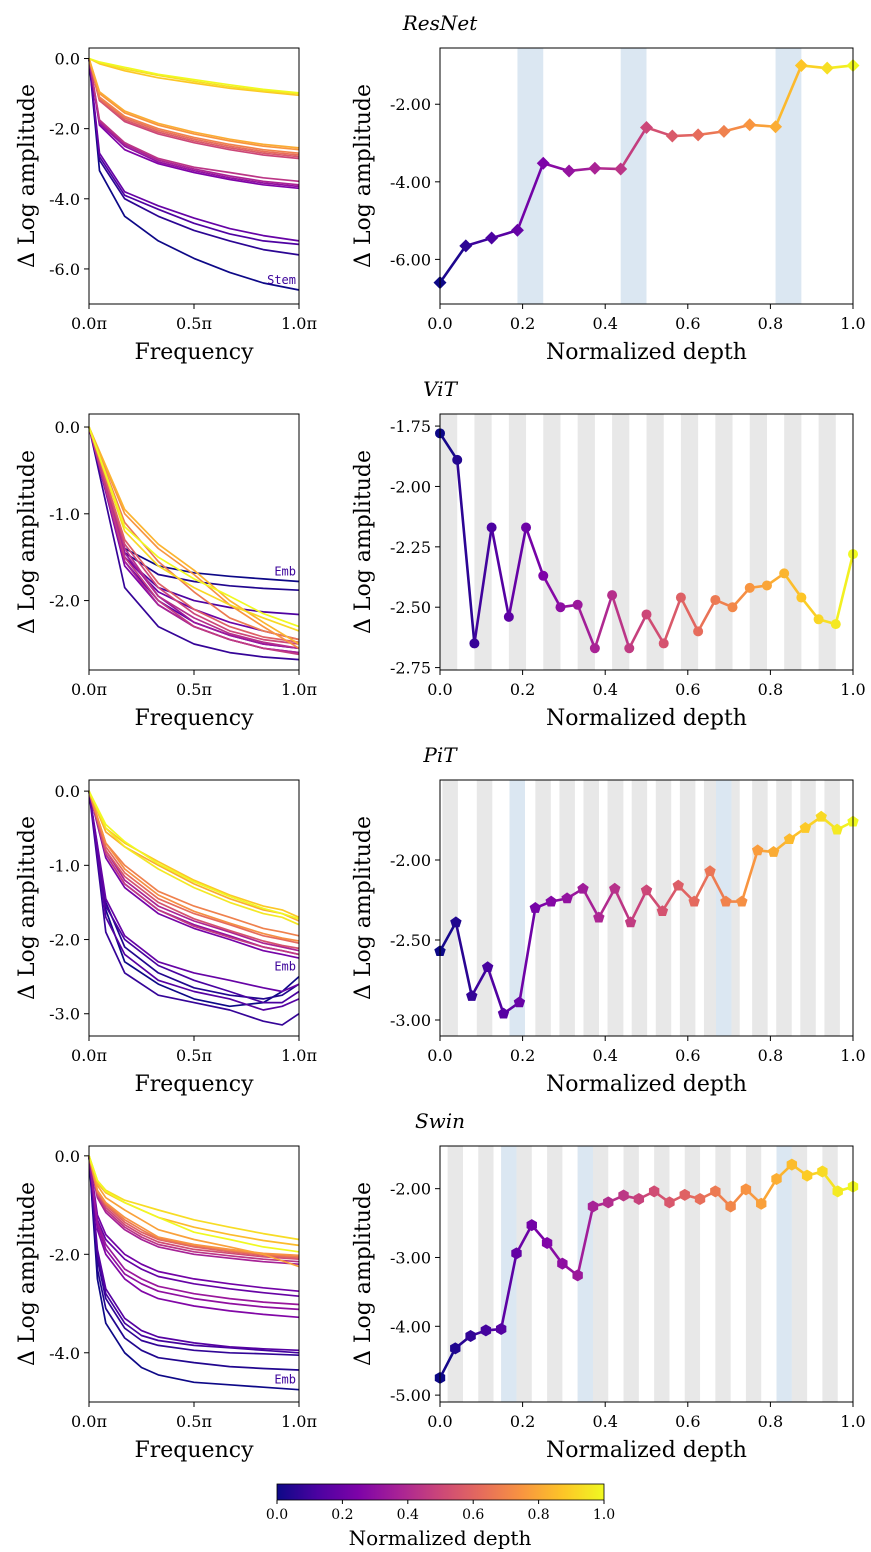 The image size is (871, 1552). Describe the element at coordinates (342, 1515) in the screenshot. I see `colorbar-tick-label: 0.2` at that location.